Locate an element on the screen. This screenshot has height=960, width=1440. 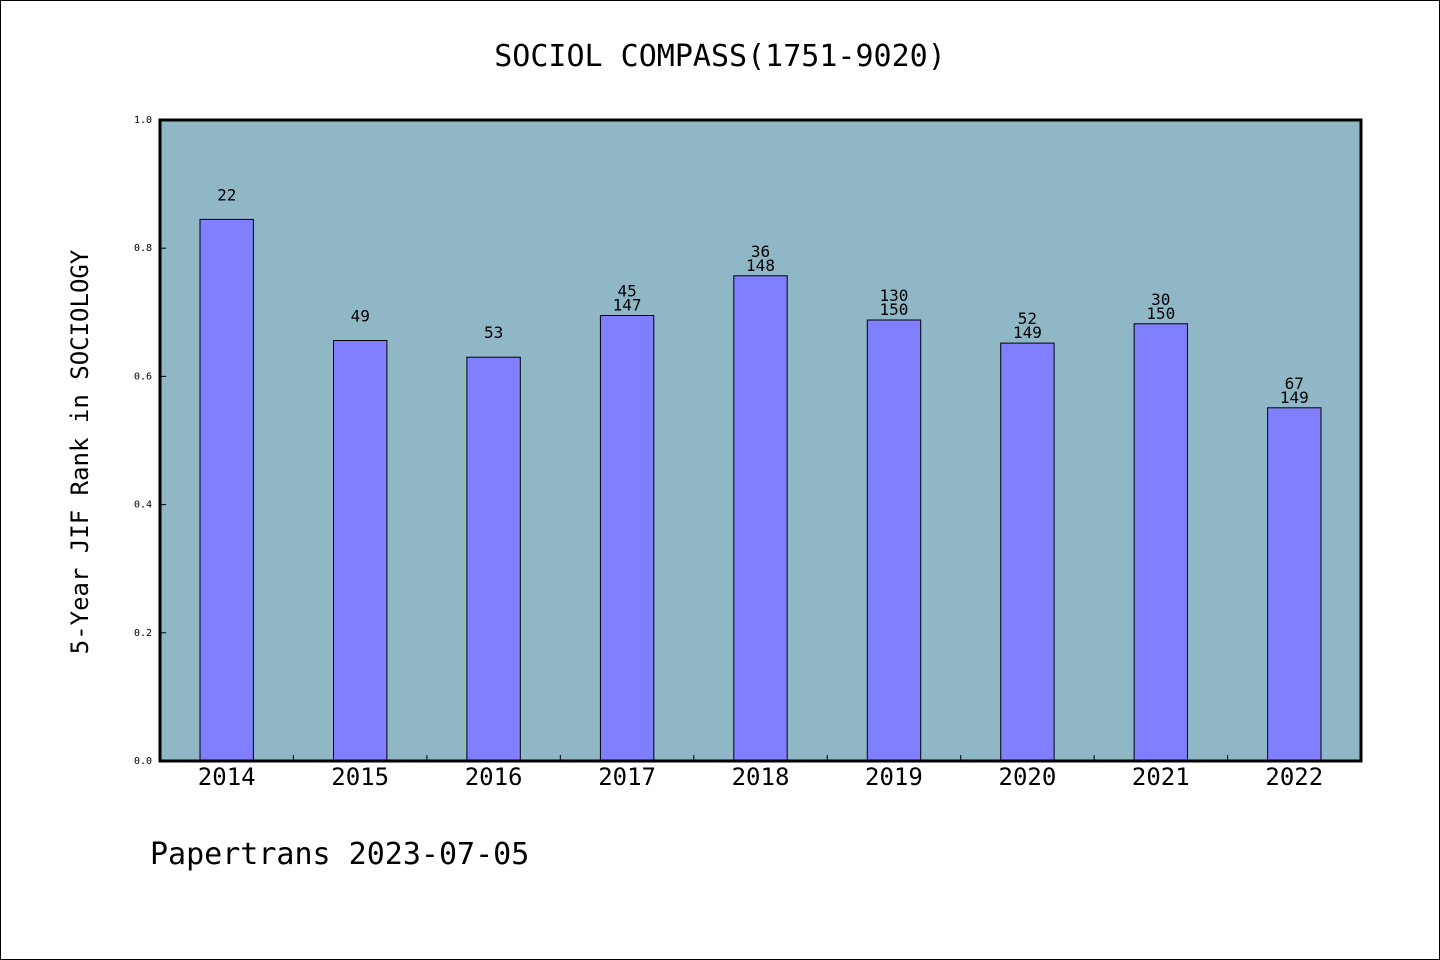
x-axis-ticks: 2014 2015 2016 2017 2018 2019 2020 2021 2022 is located at coordinates (760, 773).